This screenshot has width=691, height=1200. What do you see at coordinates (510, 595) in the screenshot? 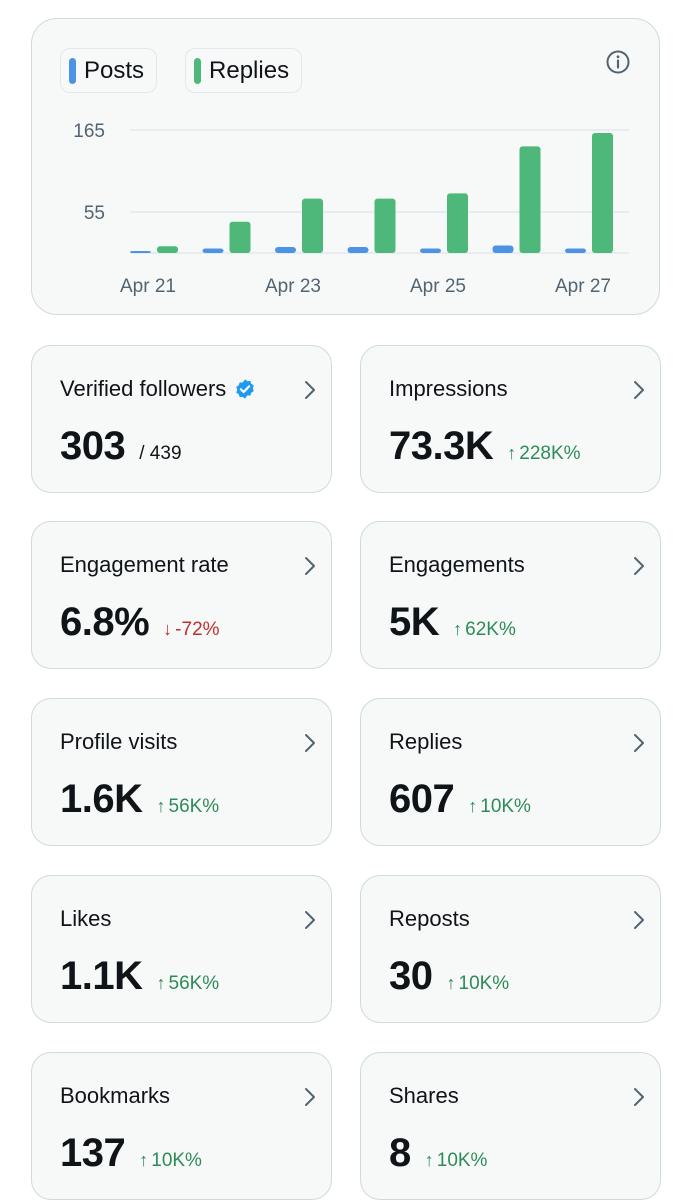
I see `stat-card-engagements: Engagements 5K ↑ 62K%` at bounding box center [510, 595].